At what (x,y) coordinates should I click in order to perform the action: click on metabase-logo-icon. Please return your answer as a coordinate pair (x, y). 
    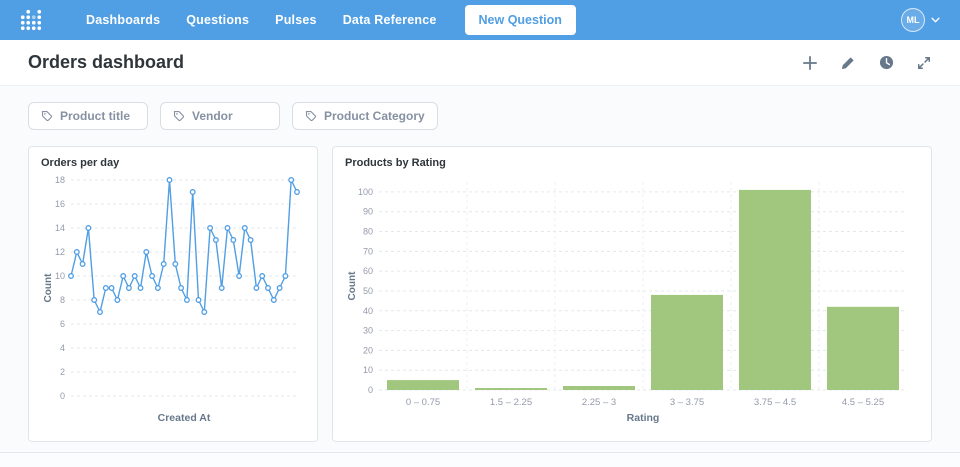
    Looking at the image, I should click on (31, 20).